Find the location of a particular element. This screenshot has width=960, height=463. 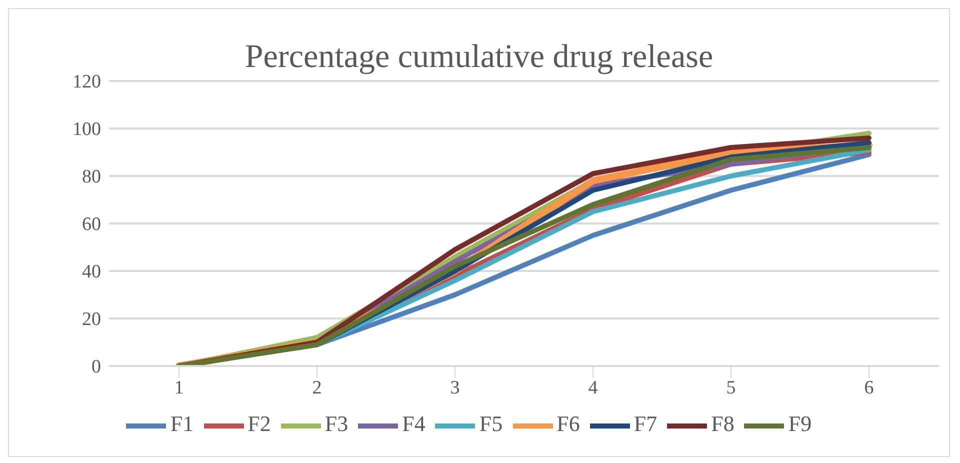

y-tick-label: 100 is located at coordinates (86, 129).